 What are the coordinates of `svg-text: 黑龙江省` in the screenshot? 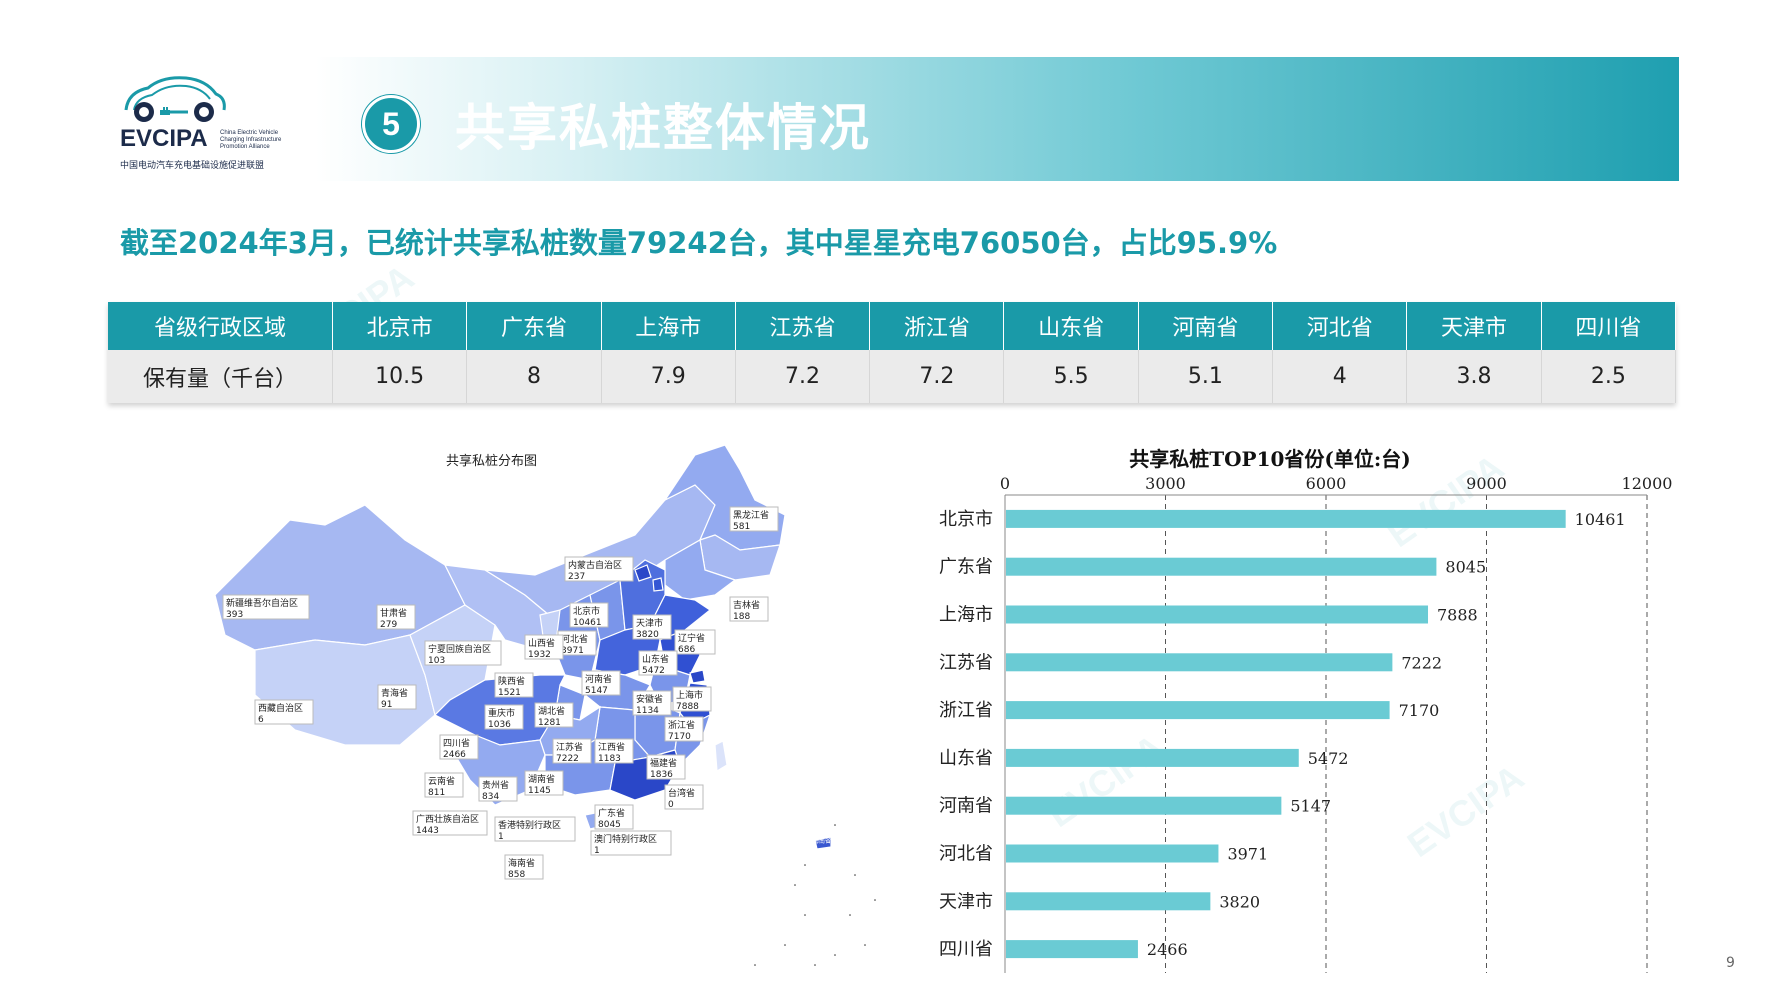 It's located at (751, 515).